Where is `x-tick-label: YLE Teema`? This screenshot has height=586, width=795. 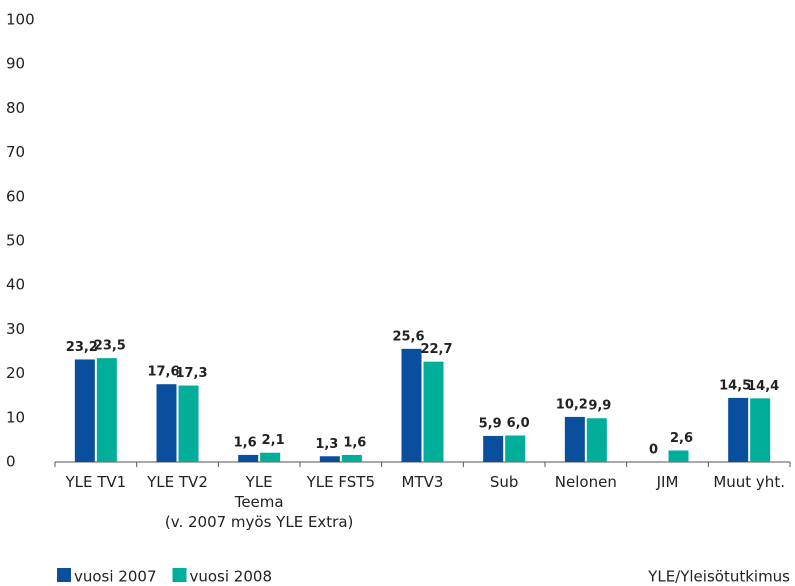 x-tick-label: YLE Teema is located at coordinates (259, 492).